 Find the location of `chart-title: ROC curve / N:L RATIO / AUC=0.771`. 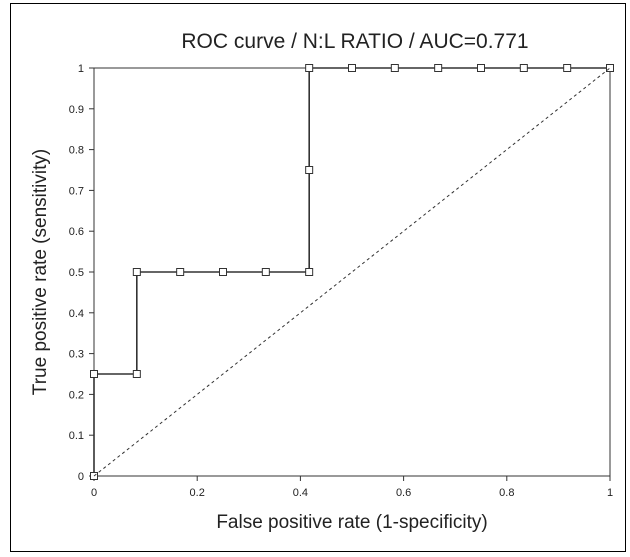

chart-title: ROC curve / N:L RATIO / AUC=0.771 is located at coordinates (354, 41).